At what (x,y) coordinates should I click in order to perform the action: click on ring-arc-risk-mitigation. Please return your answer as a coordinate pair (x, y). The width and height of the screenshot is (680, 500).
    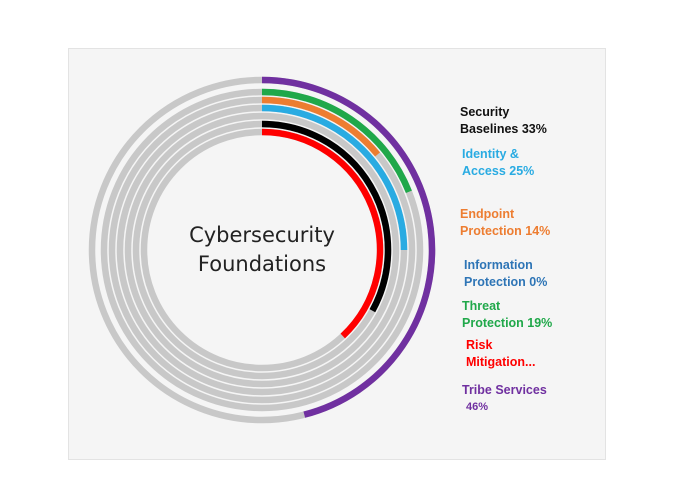
    Looking at the image, I should click on (322, 233).